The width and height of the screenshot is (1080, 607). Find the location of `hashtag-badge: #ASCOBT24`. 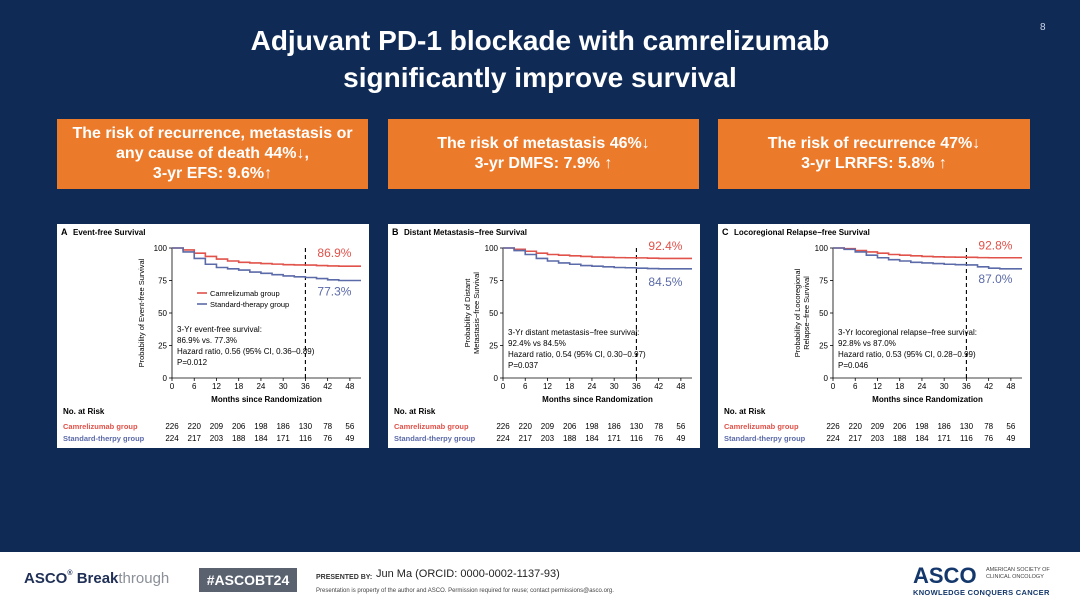

hashtag-badge: #ASCOBT24 is located at coordinates (248, 580).